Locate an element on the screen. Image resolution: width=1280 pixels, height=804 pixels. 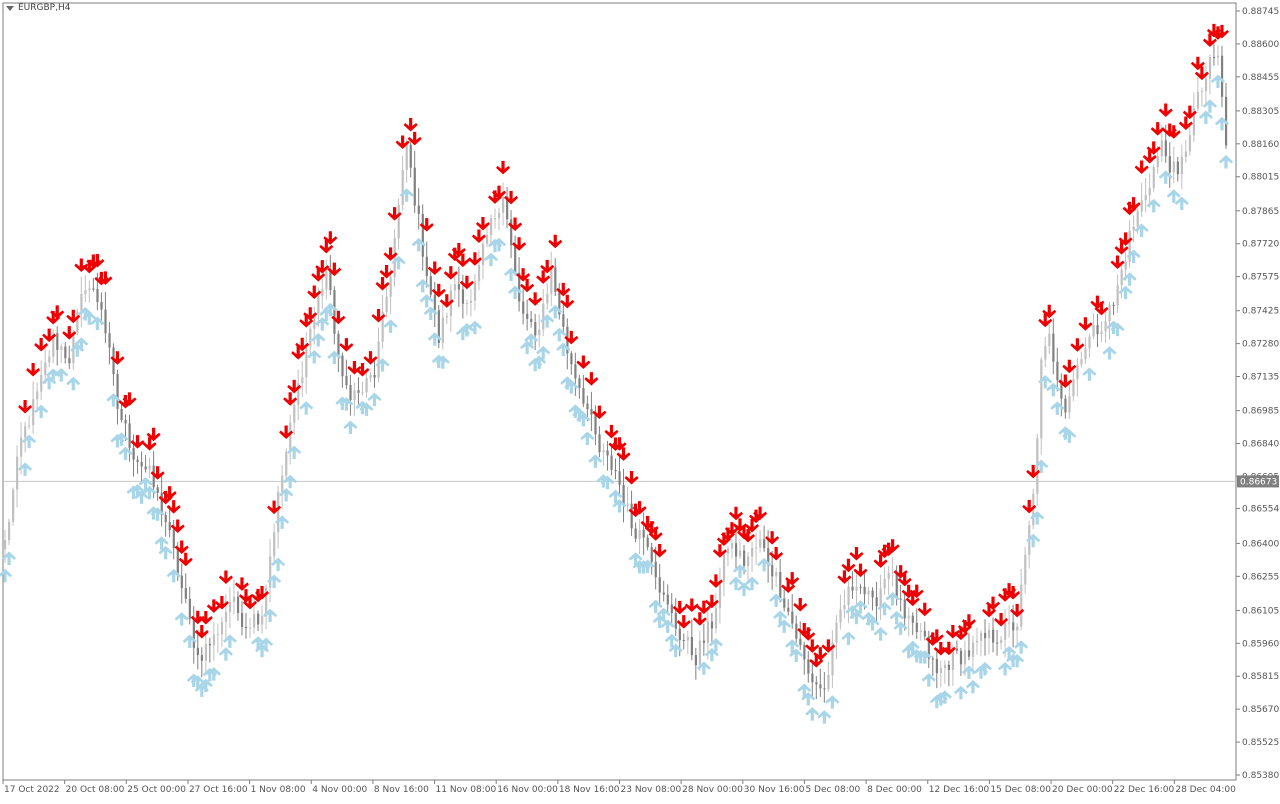
x-tick-label: 28 Dec 04:00 is located at coordinates (1205, 790).